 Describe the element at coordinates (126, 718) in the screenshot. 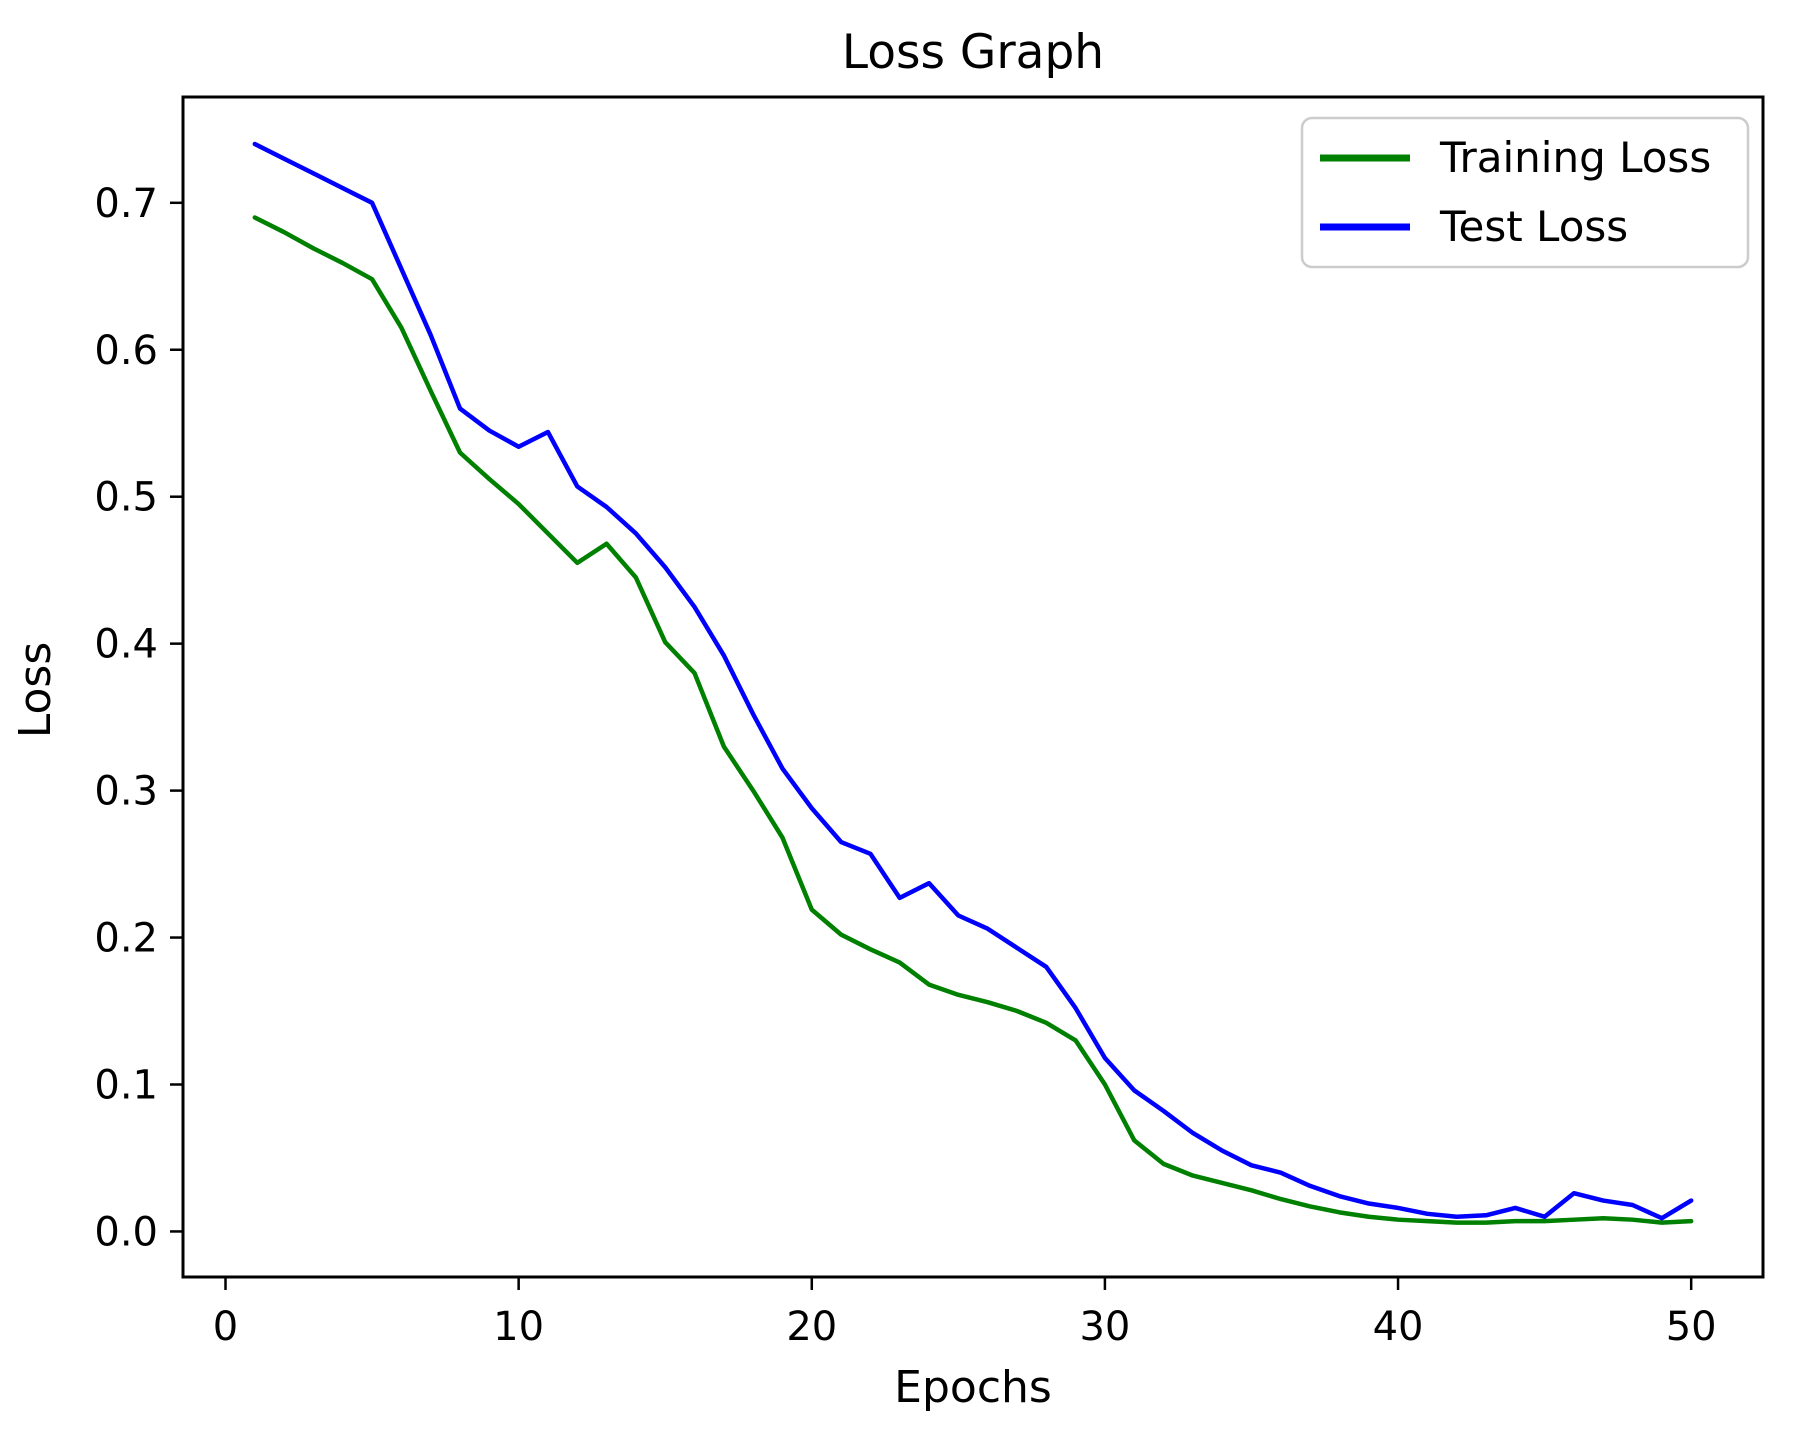

I see `y-axis-tick-labels: 0.0 0.1 0.2 0.3 0.4 0.5 0.6 0.7` at that location.